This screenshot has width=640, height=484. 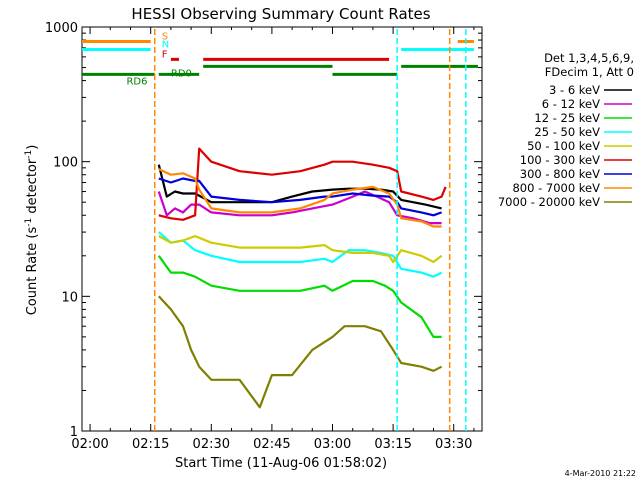 I want to click on x-tick-label: 03:00, so click(x=332, y=444).